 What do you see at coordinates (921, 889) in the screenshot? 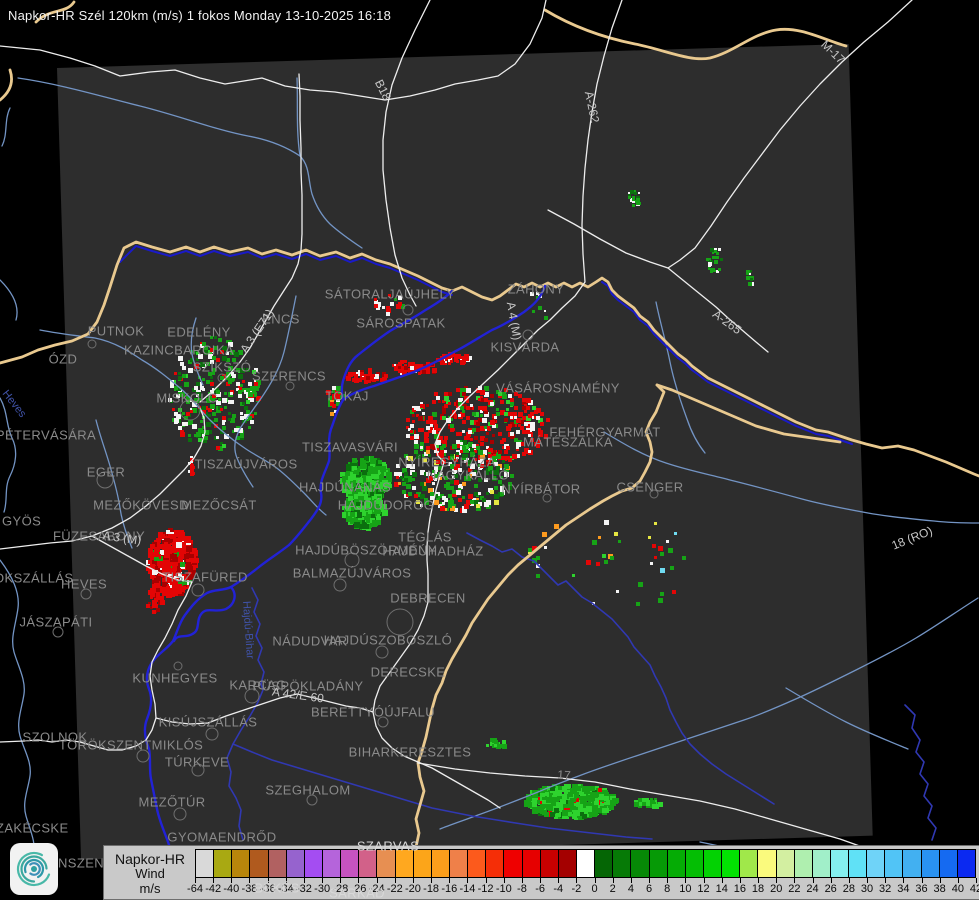
I see `legend-tick-value: 36` at bounding box center [921, 889].